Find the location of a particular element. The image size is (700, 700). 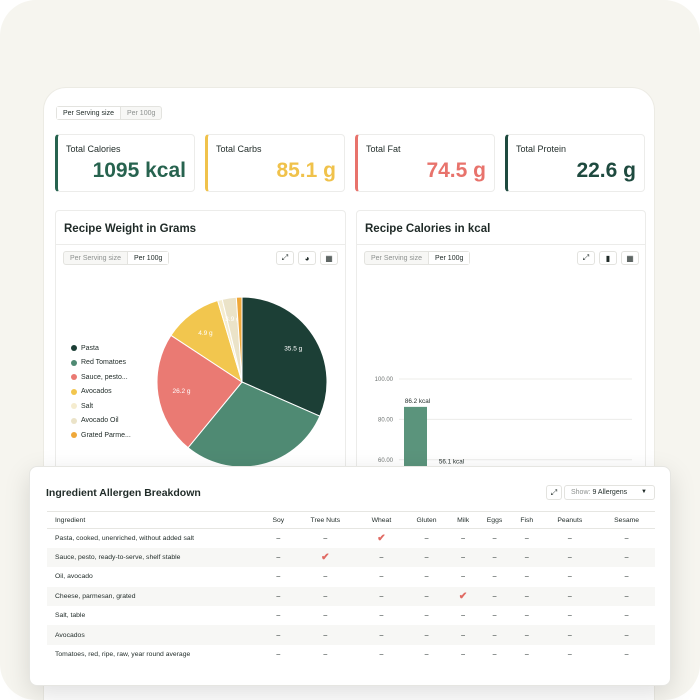

calories-serving-toggle: Per Serving size Per 100g is located at coordinates (417, 258).